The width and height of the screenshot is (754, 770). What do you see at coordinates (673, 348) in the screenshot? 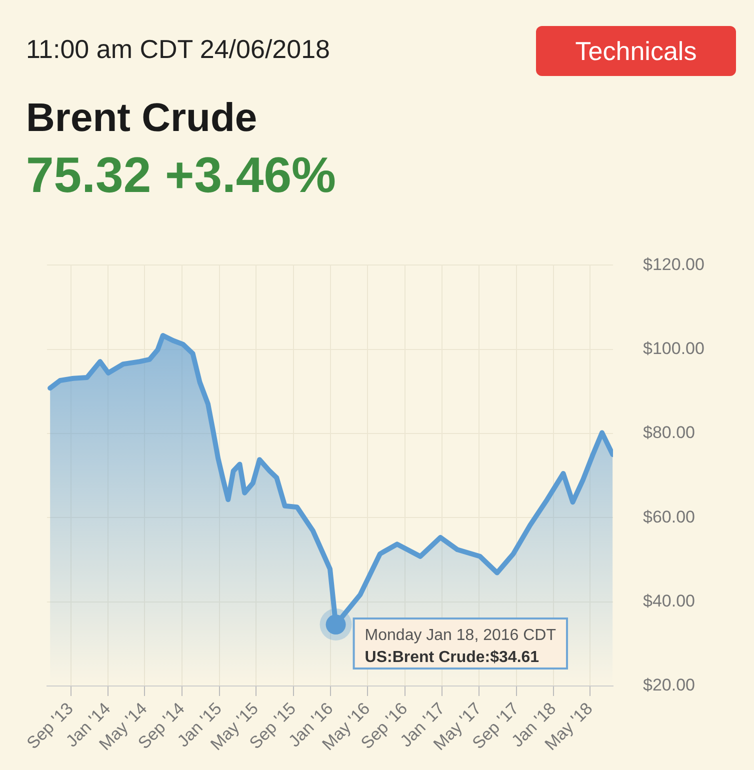
I see `y-tick-label: $100.00` at bounding box center [673, 348].